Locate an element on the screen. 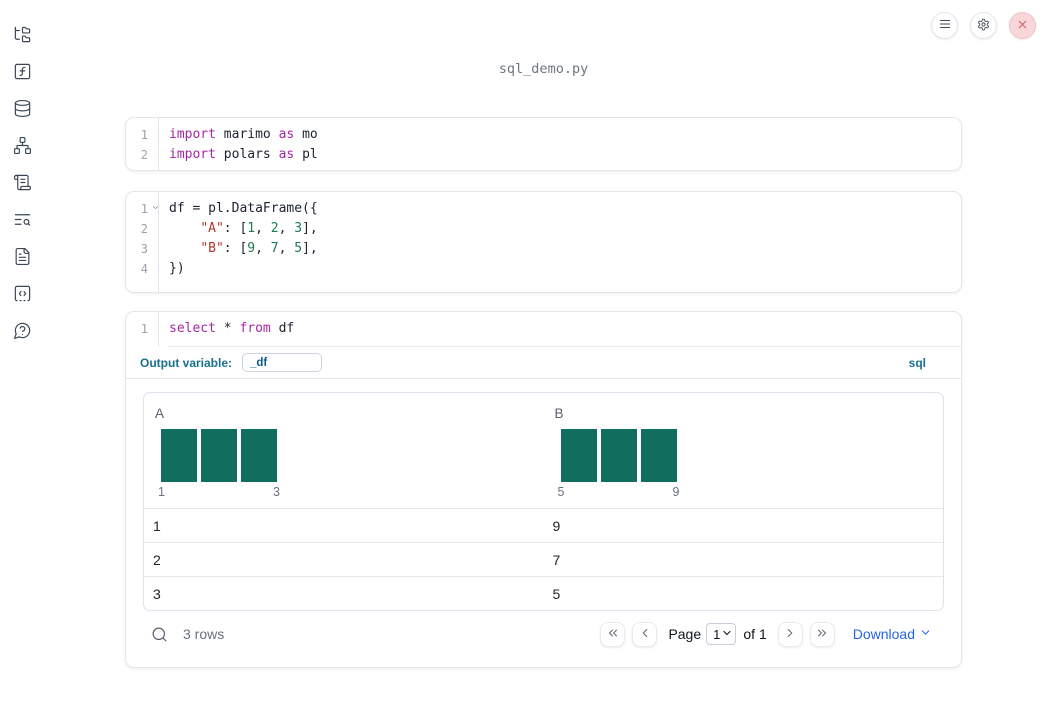 This screenshot has width=1043, height=713. window-controls is located at coordinates (983, 25).